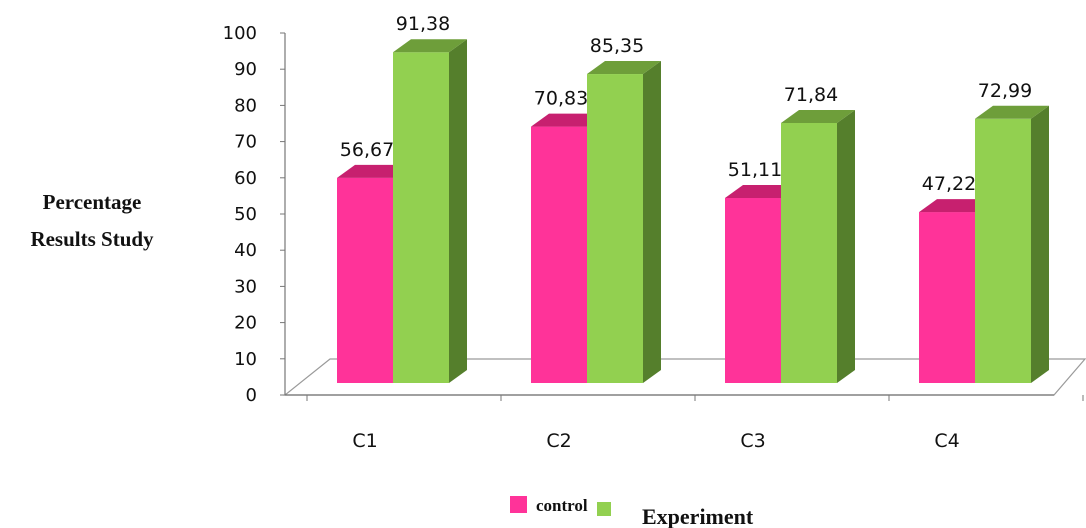 Image resolution: width=1086 pixels, height=528 pixels. I want to click on bar-experiment-c3, so click(818, 246).